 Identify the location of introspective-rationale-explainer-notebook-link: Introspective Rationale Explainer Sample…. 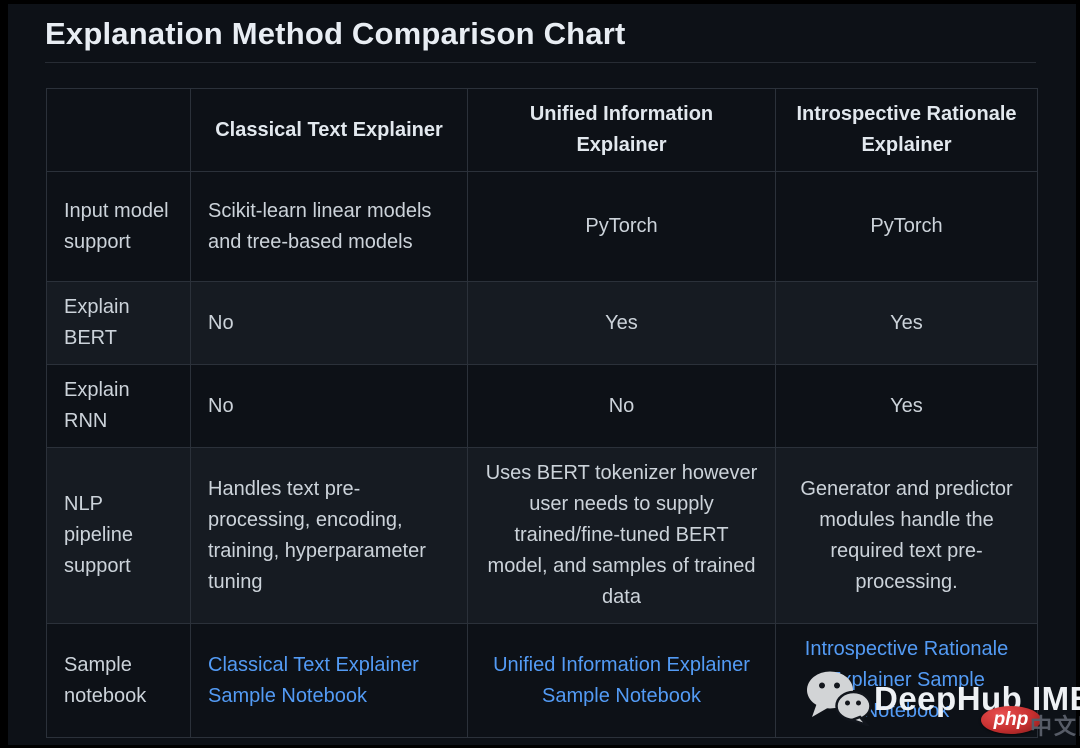
(906, 680).